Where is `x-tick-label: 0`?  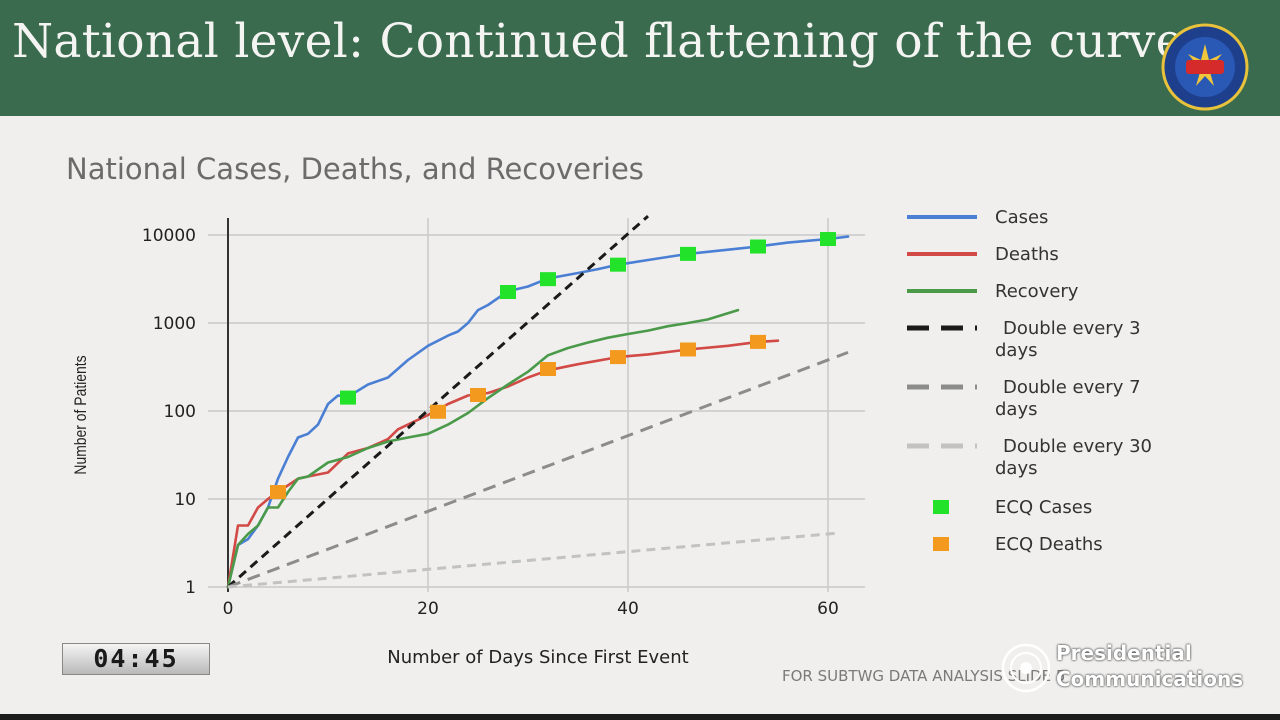 x-tick-label: 0 is located at coordinates (228, 609).